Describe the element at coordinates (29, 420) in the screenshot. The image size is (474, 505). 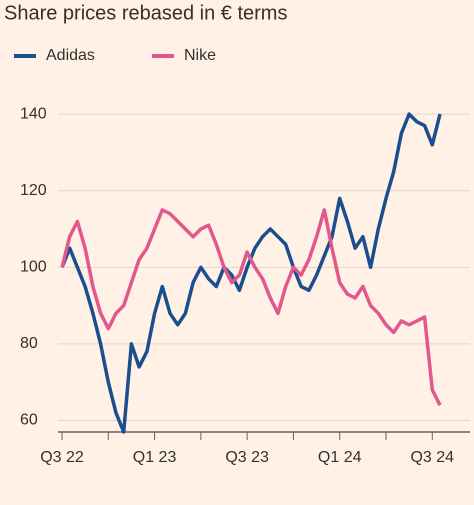
I see `y-tick-label: 60` at that location.